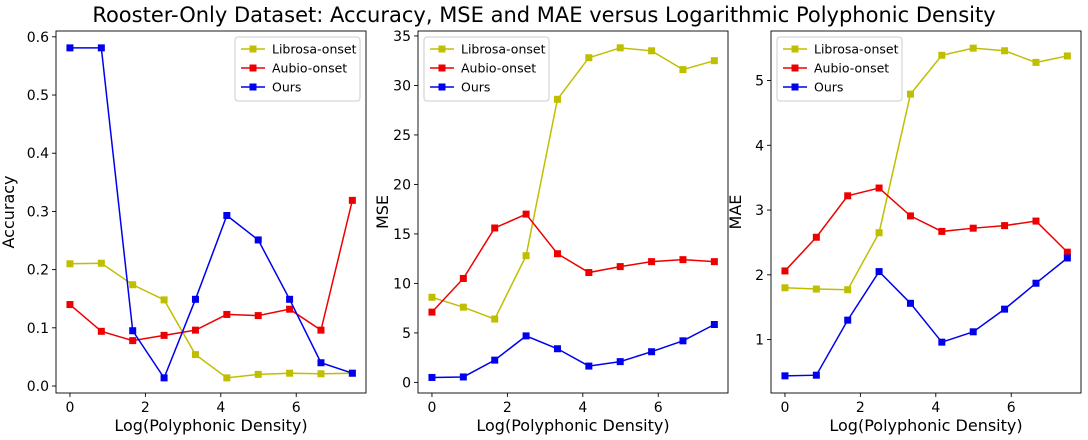 This screenshot has height=440, width=1088. What do you see at coordinates (759, 146) in the screenshot?
I see `y-tick-label: 4` at bounding box center [759, 146].